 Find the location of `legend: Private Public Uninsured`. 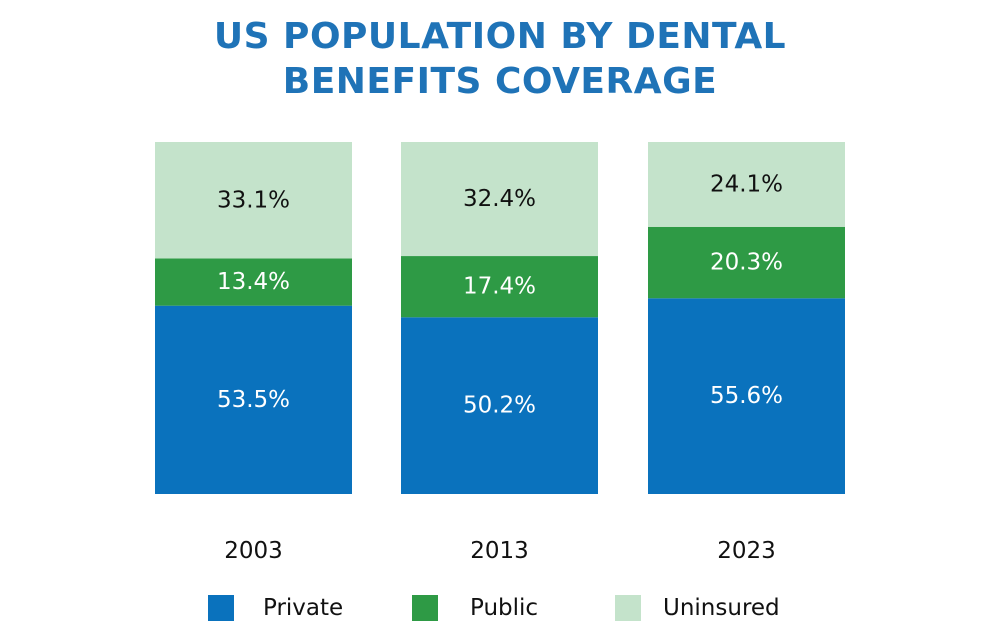

legend: Private Public Uninsured is located at coordinates (494, 608).